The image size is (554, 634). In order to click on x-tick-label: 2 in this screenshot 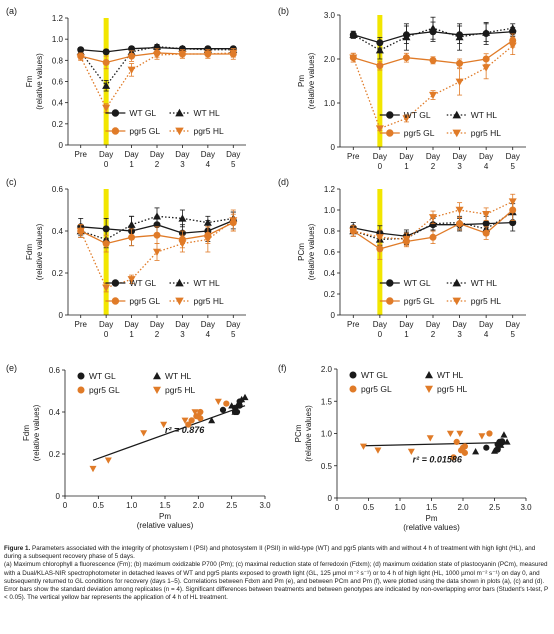, I will do `click(433, 166)`.